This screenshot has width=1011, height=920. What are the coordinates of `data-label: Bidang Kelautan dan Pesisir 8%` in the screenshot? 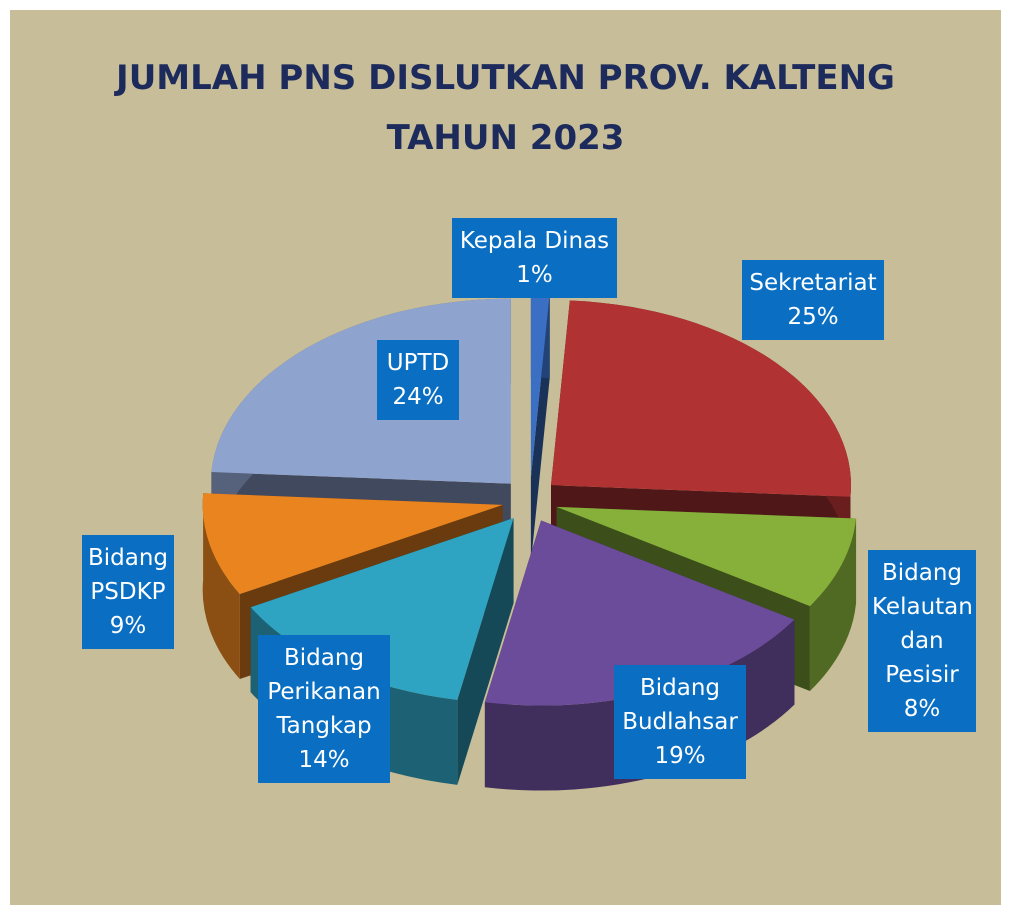 It's located at (922, 641).